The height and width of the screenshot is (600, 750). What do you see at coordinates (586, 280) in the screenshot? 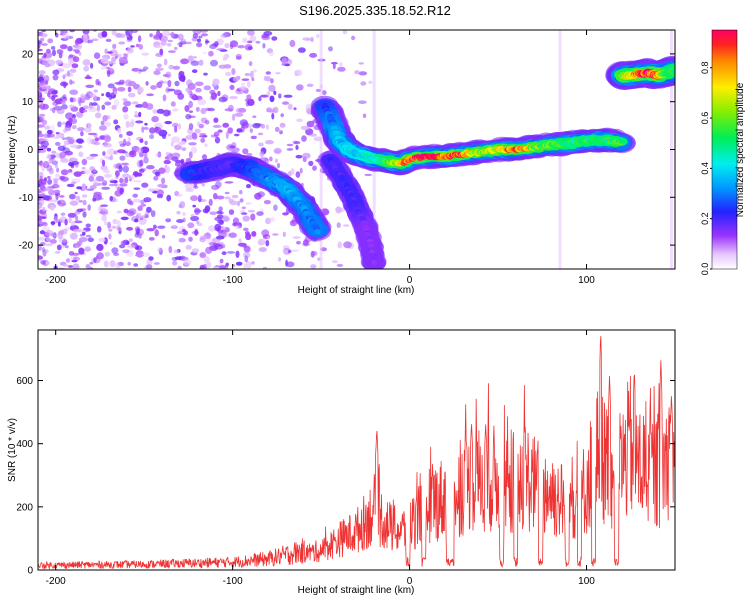
I see `spectrogram-xtick-label: 100` at bounding box center [586, 280].